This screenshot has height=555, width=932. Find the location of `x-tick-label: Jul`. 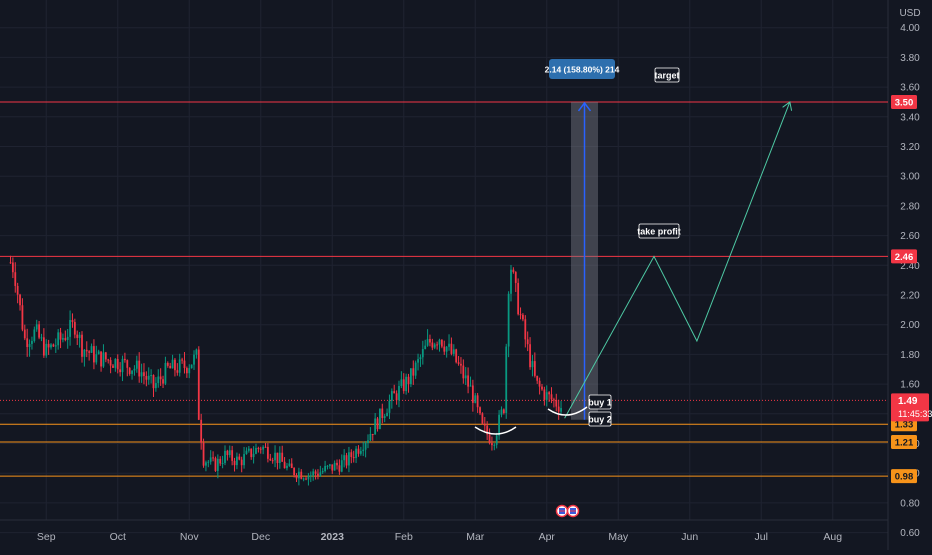

x-tick-label: Jul is located at coordinates (761, 537).